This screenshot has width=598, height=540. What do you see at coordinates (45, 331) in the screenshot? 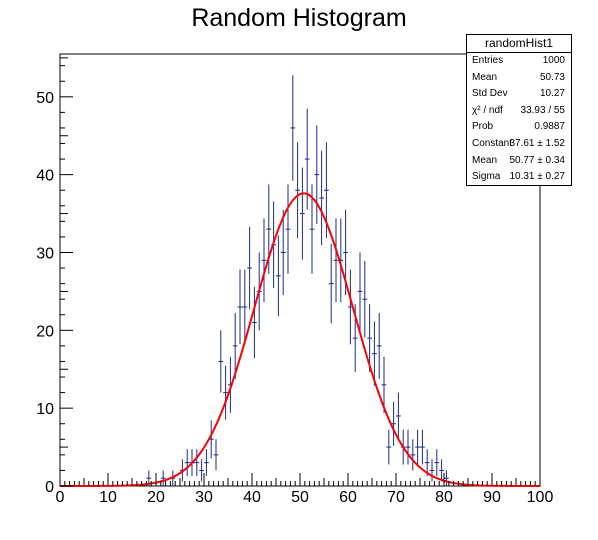
I see `y-tick-label: 20` at bounding box center [45, 331].